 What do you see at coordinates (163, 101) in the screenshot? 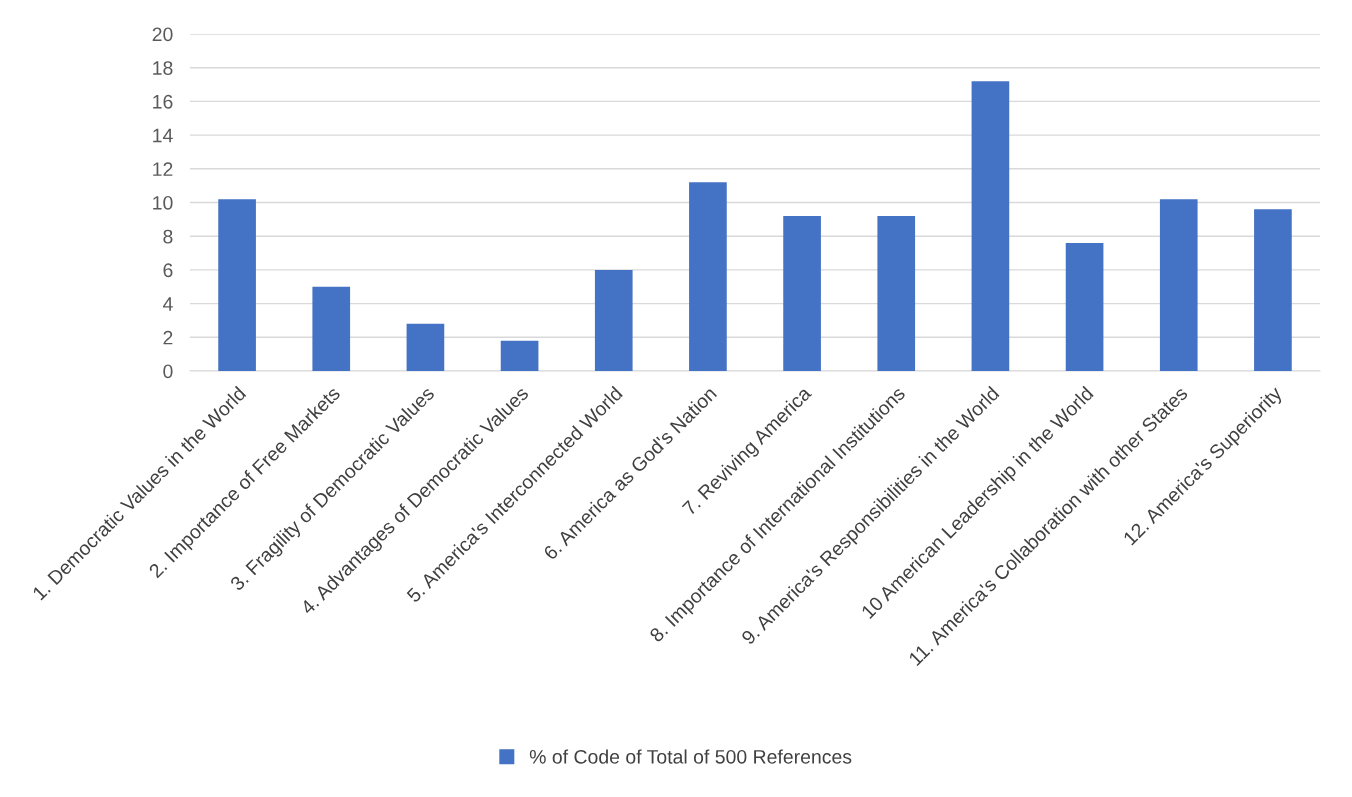
I see `y-tick-label: 16` at bounding box center [163, 101].